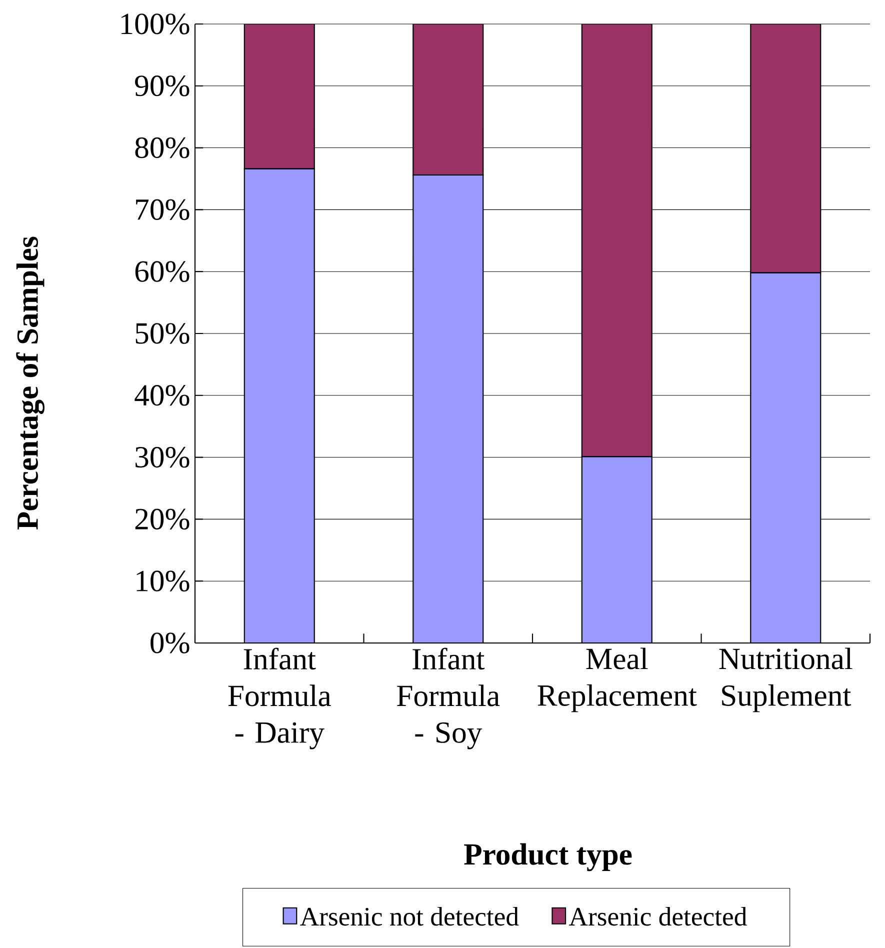 Image resolution: width=885 pixels, height=948 pixels. What do you see at coordinates (162, 519) in the screenshot?
I see `y-tick-label: 20%` at bounding box center [162, 519].